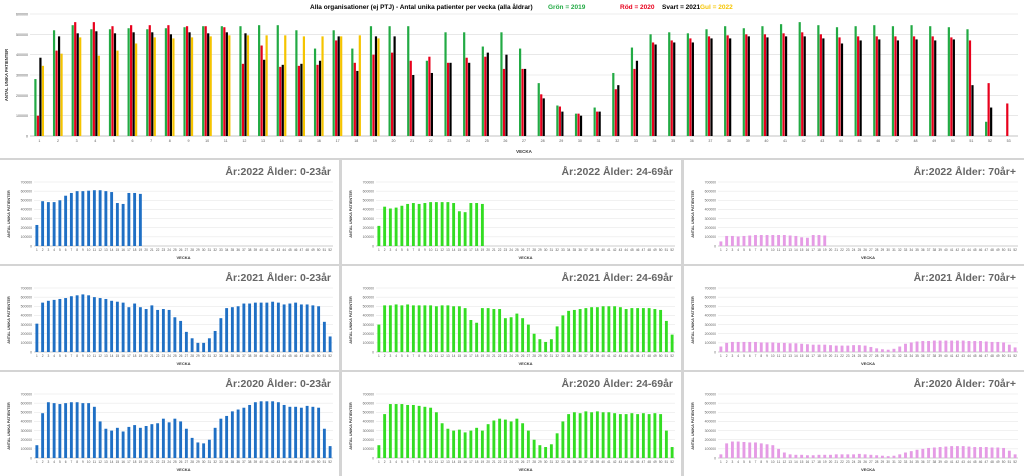 The height and width of the screenshot is (476, 1024). I want to click on x-tick-label: 47, so click(897, 141).